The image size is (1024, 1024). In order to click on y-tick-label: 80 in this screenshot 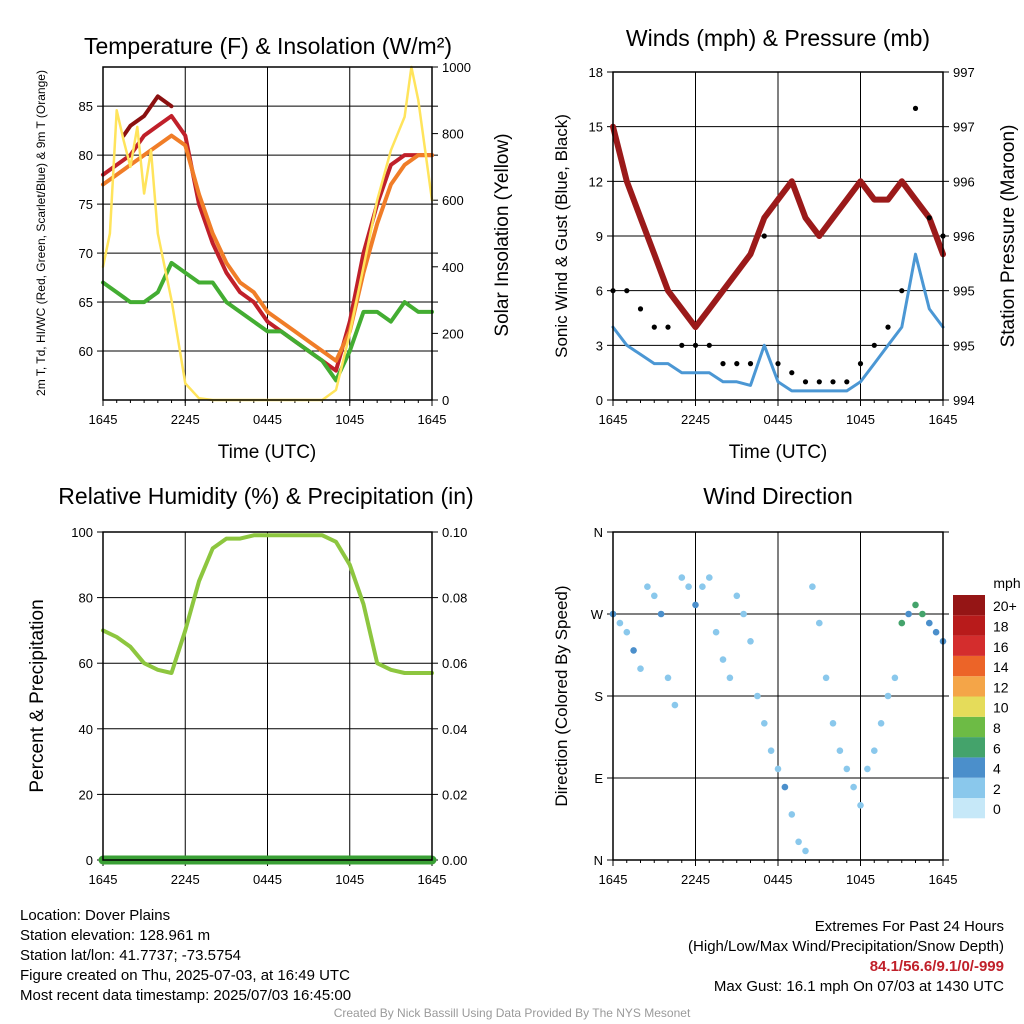, I will do `click(86, 155)`.